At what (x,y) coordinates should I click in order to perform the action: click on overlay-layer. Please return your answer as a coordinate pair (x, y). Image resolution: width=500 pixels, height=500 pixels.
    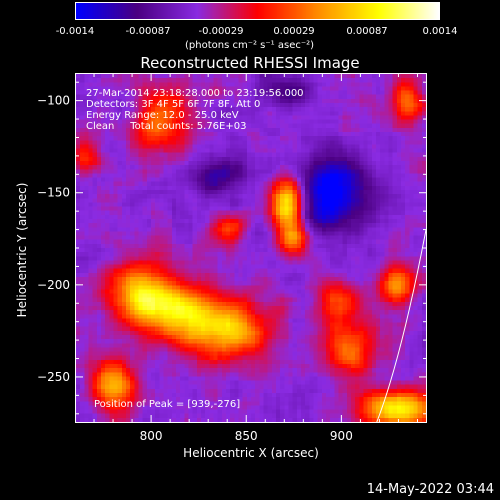
    Looking at the image, I should click on (401, 325).